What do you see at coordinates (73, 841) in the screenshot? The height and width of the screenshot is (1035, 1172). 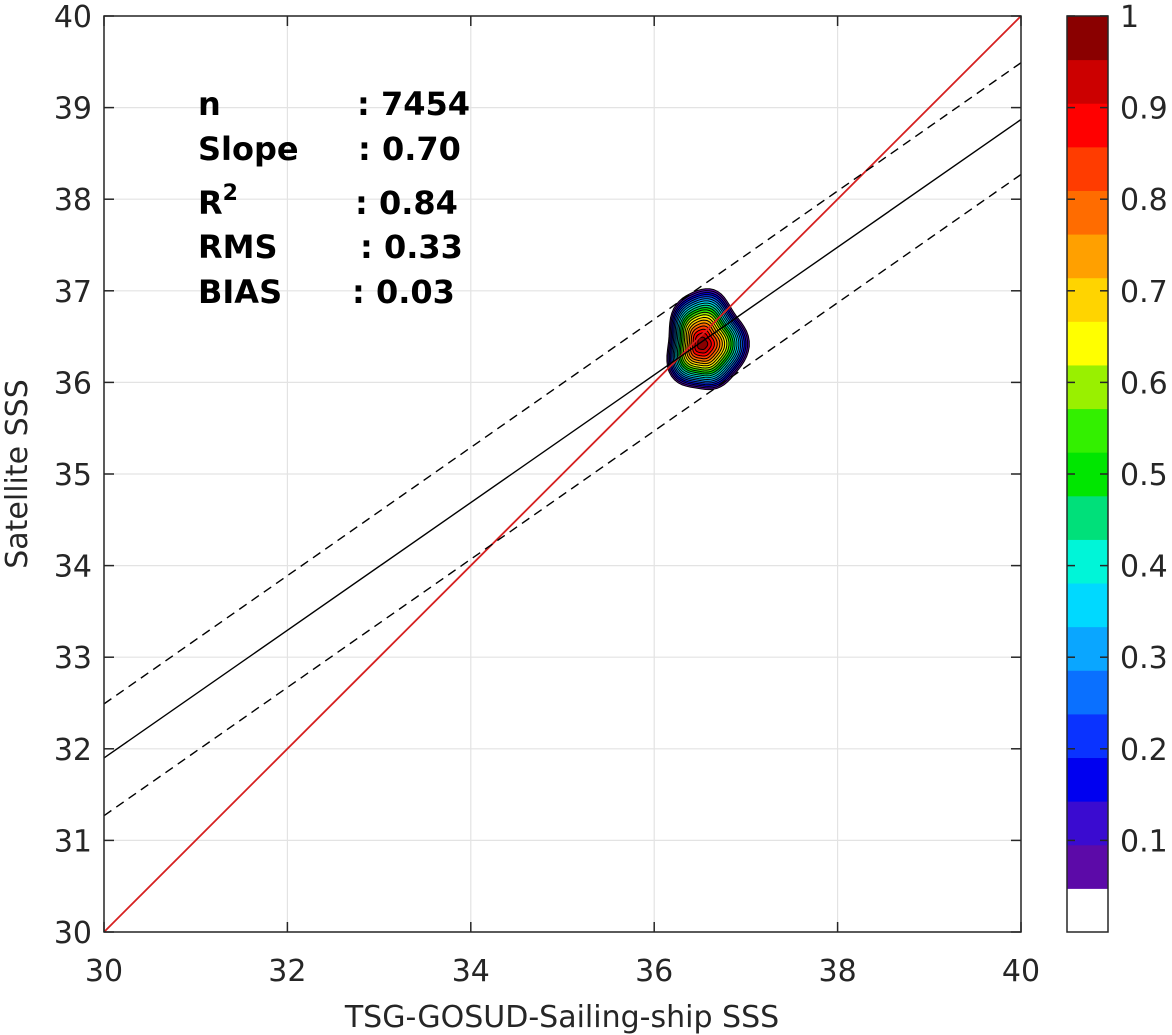 I see `y-tick-label: 31` at bounding box center [73, 841].